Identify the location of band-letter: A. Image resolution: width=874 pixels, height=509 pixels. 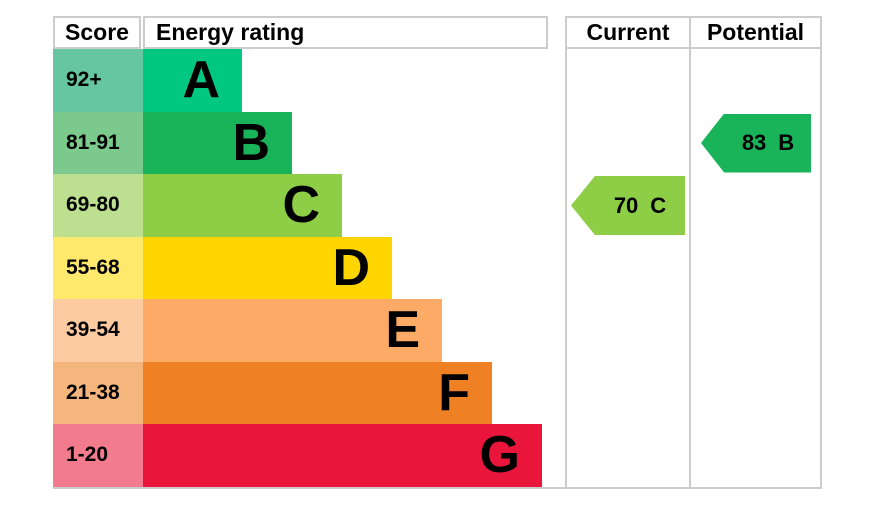
(201, 80).